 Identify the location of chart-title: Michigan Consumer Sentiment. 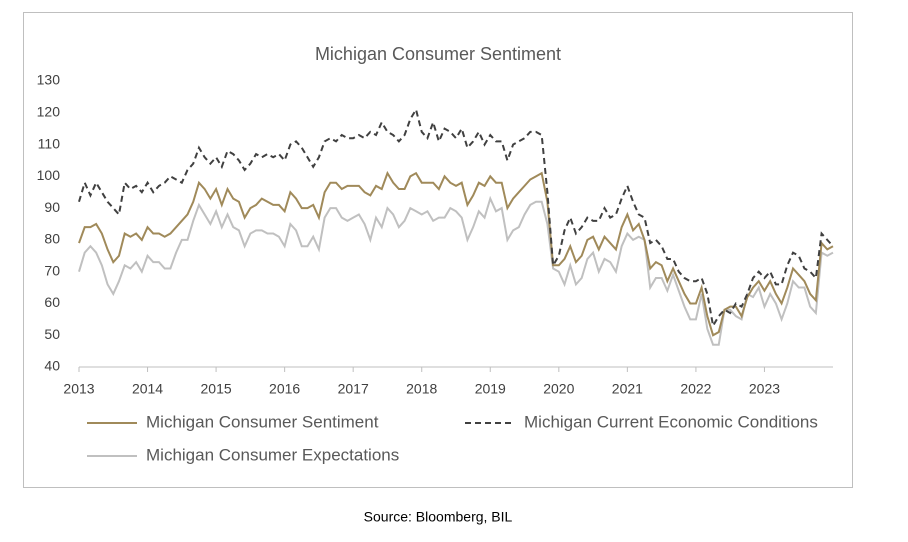
(438, 54).